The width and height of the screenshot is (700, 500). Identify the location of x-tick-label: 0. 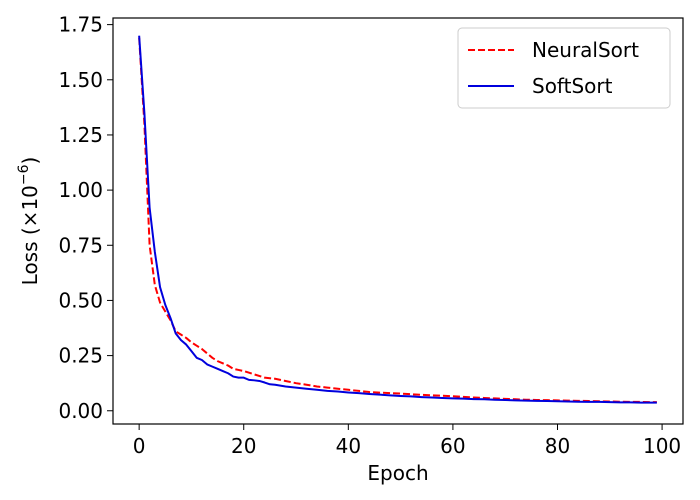
(139, 446).